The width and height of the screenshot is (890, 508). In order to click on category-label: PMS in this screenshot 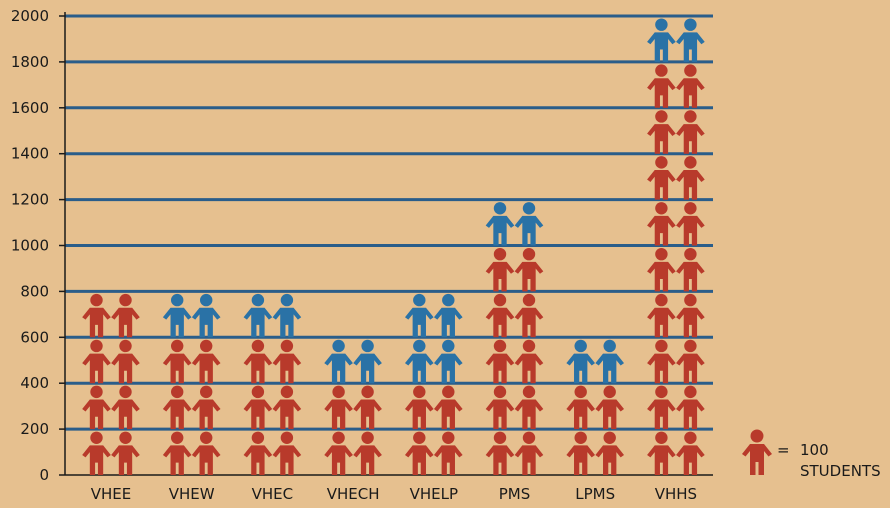, I will do `click(515, 494)`.